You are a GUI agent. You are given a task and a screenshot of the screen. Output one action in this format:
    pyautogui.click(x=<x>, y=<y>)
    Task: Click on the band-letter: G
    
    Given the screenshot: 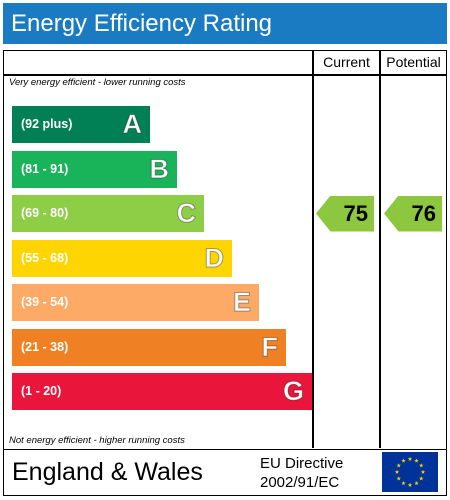 What is the action you would take?
    pyautogui.click(x=293, y=391)
    